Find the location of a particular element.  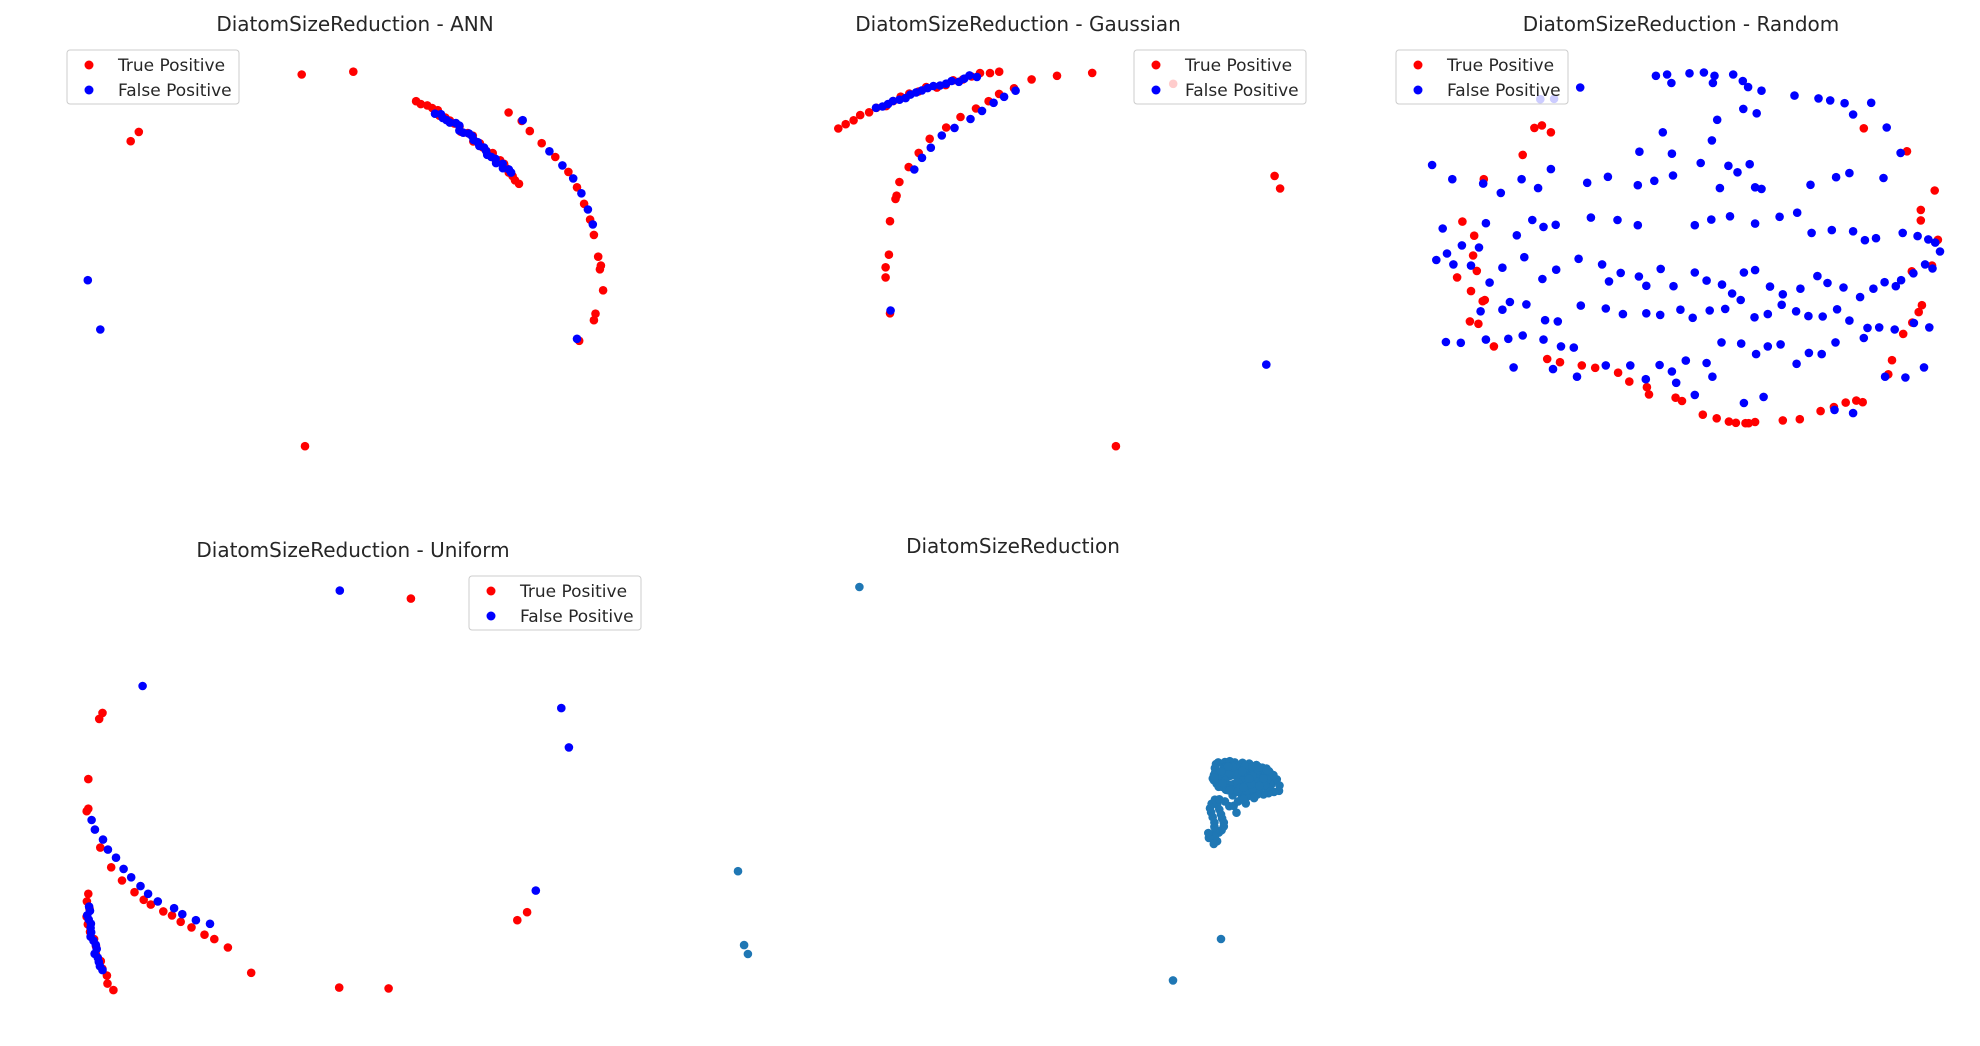

legend-box is located at coordinates (1482, 77).